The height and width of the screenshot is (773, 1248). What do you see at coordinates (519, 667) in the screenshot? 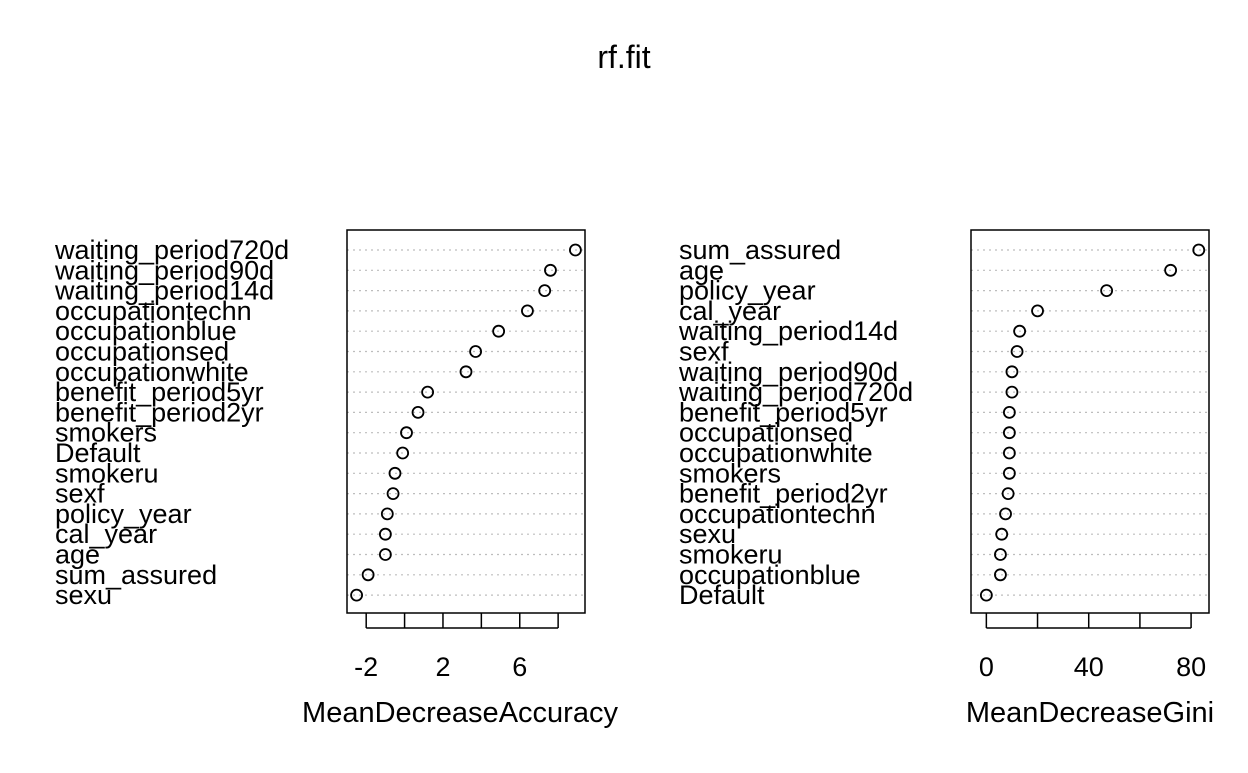
I see `x-tick-label: 6` at bounding box center [519, 667].